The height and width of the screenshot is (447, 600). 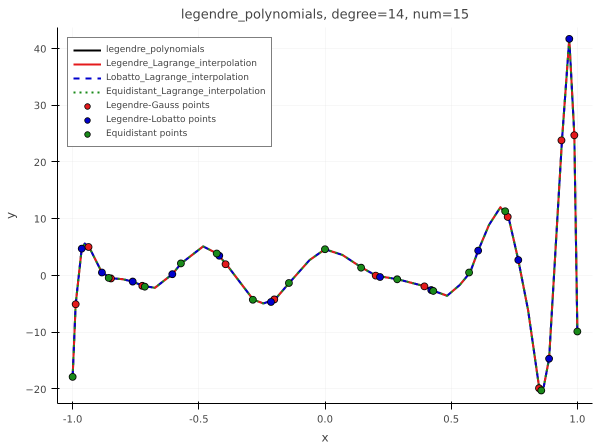 What do you see at coordinates (158, 106) in the screenshot?
I see `legend-label: Legendre-Gauss points` at bounding box center [158, 106].